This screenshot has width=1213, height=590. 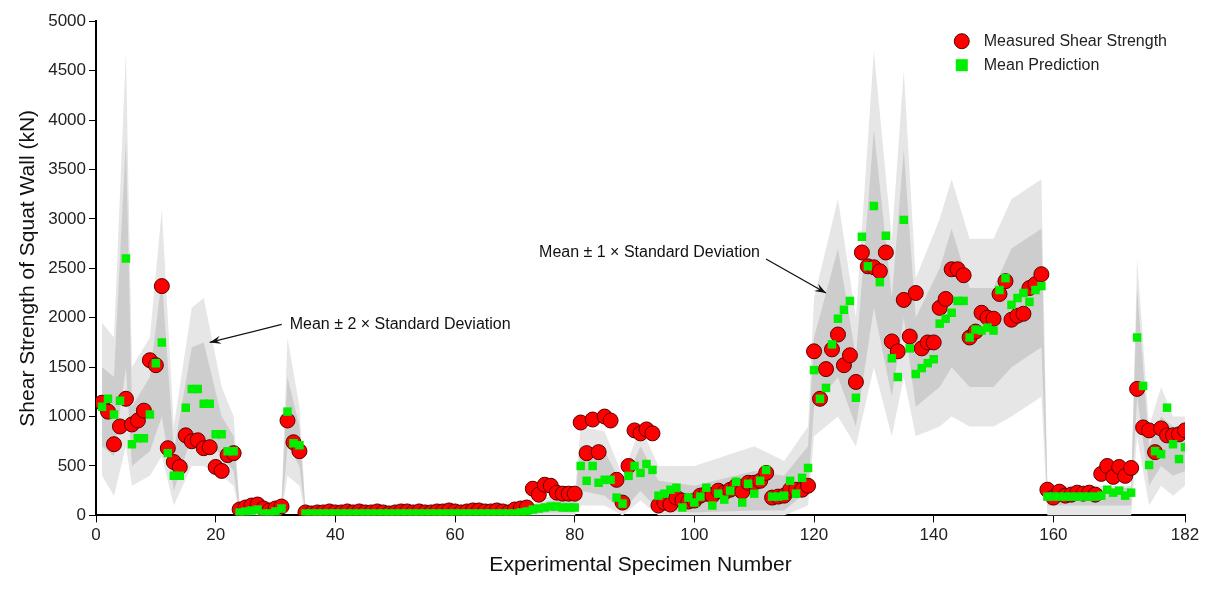 I want to click on annotation: Mean ± 1 × Standard Deviation, so click(x=649, y=252).